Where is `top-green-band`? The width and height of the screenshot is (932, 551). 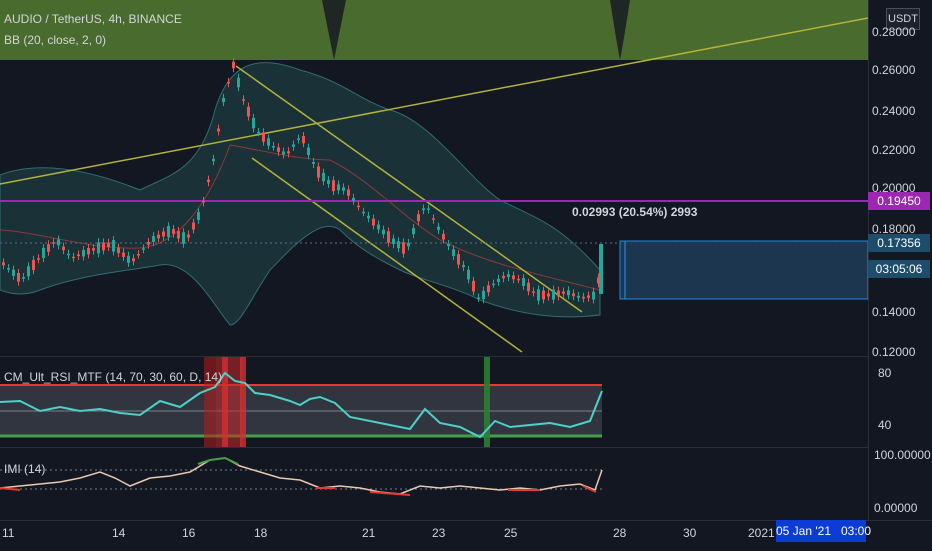 top-green-band is located at coordinates (434, 30).